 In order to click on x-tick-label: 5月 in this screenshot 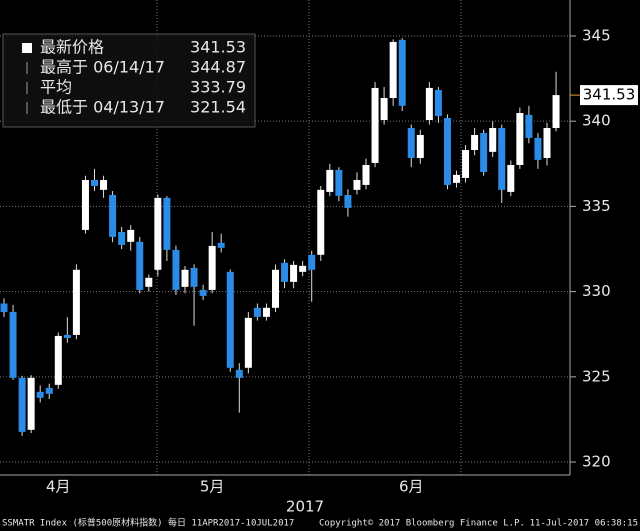, I will do `click(212, 487)`.